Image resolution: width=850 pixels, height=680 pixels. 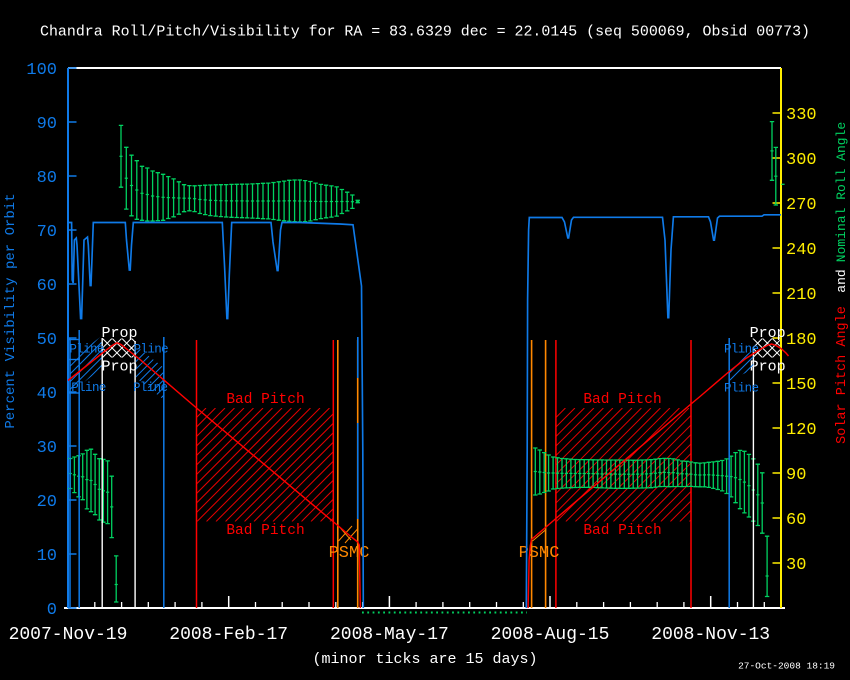 I want to click on svg-text: 300, so click(x=801, y=160).